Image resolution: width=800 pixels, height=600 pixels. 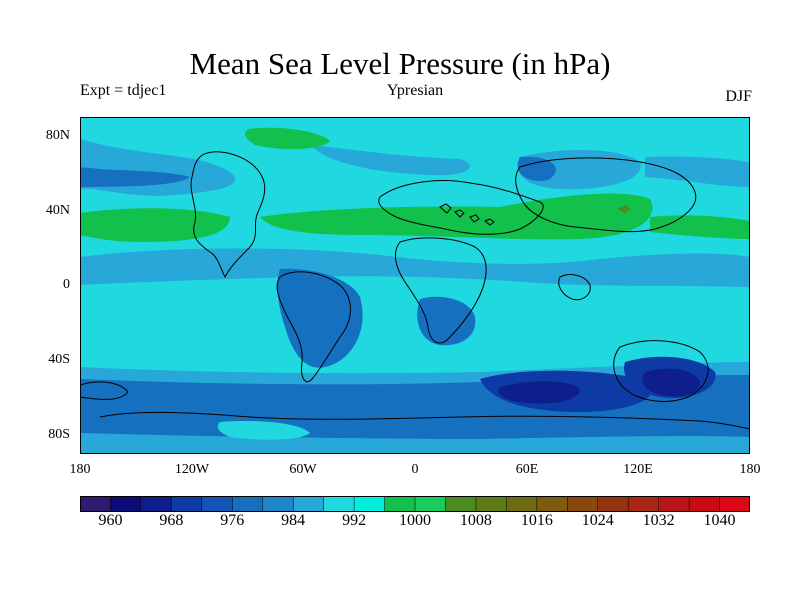 I want to click on lat-label-40n: 40N, so click(x=57, y=210).